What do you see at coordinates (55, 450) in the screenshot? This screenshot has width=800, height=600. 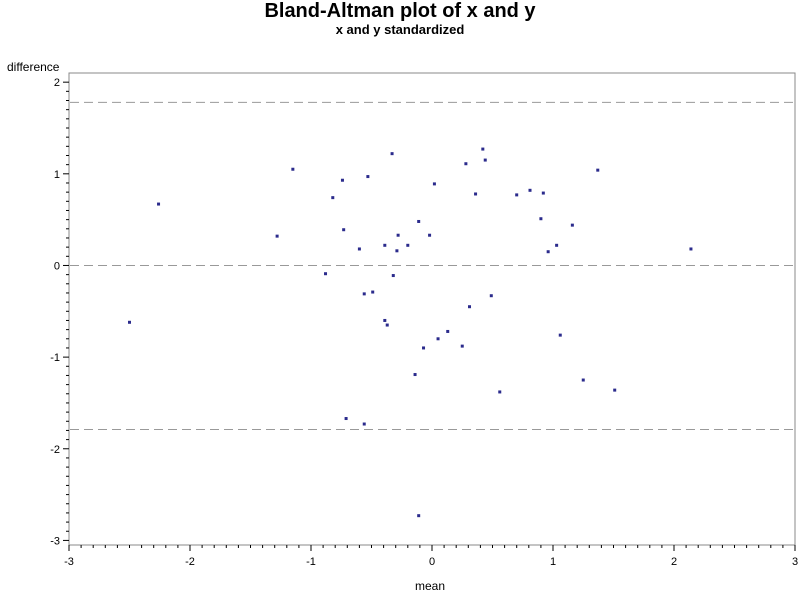 I see `y-tick-label: -2` at bounding box center [55, 450].